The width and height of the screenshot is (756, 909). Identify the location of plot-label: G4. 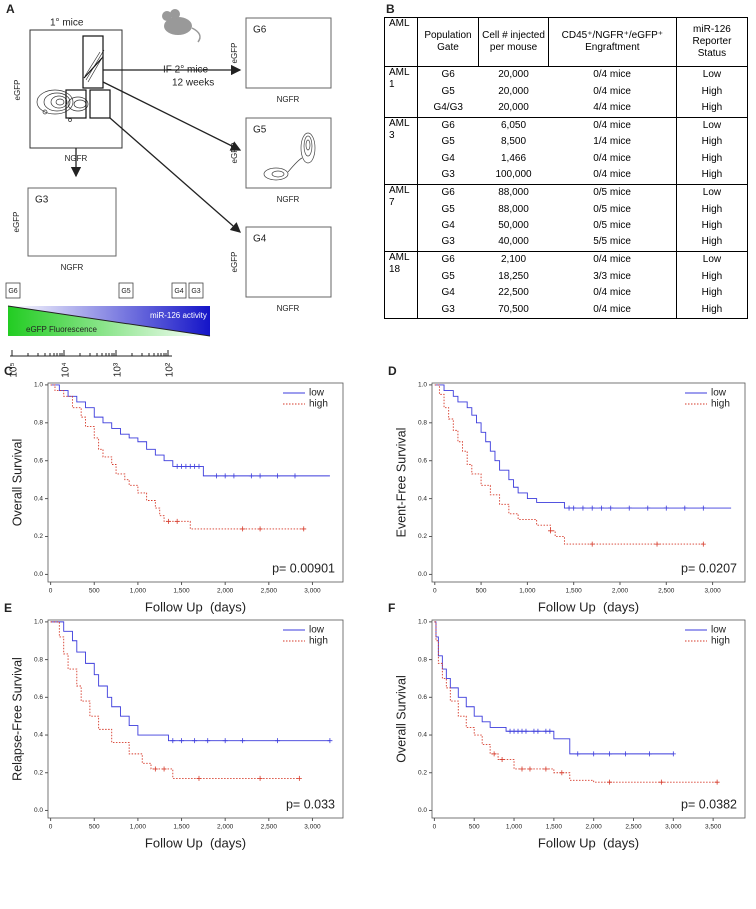
(260, 239).